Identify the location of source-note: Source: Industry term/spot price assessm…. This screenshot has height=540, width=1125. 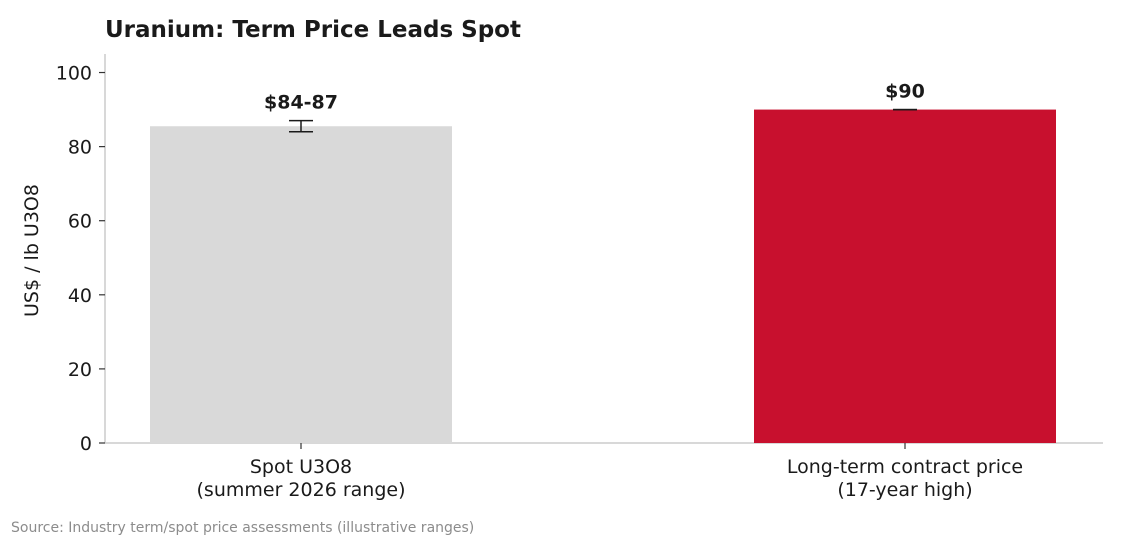
(243, 528).